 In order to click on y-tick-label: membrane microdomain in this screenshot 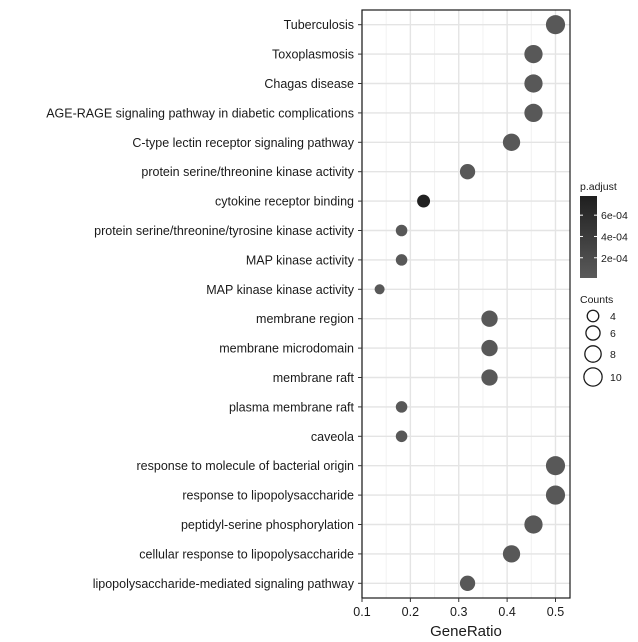, I will do `click(286, 349)`.